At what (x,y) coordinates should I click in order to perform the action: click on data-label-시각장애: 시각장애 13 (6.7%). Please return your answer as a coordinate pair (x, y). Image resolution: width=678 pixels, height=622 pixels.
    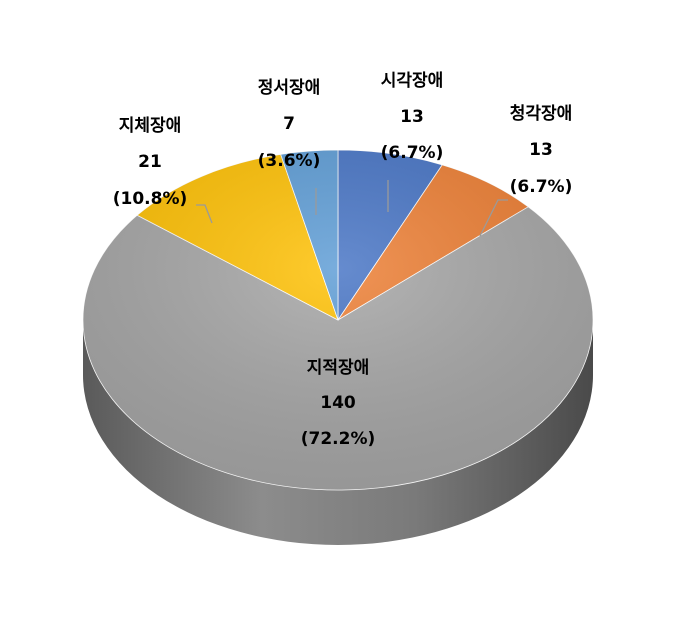
    Looking at the image, I should click on (412, 117).